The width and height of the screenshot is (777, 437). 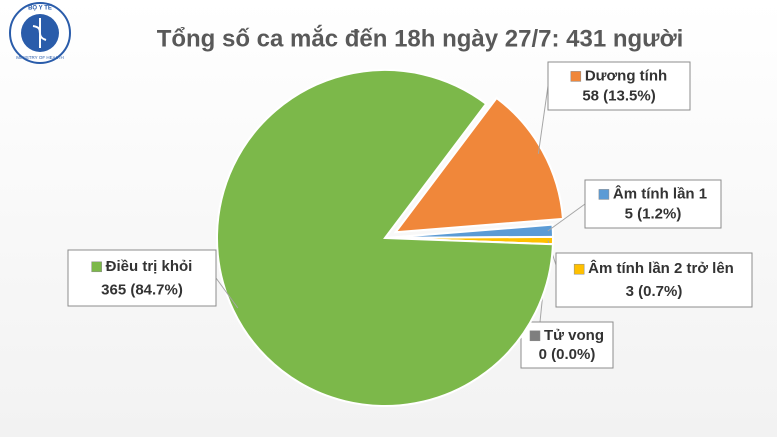 I want to click on data-label: Điều trị khỏi 365 (84.7%), so click(x=142, y=278).